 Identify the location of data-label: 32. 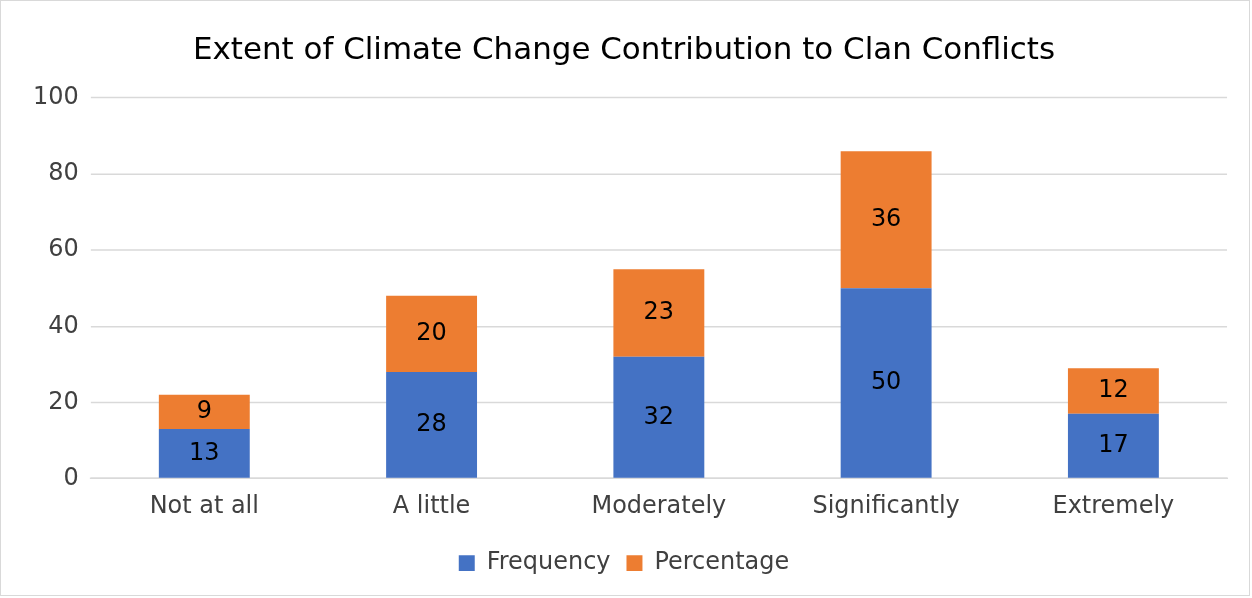
(659, 415).